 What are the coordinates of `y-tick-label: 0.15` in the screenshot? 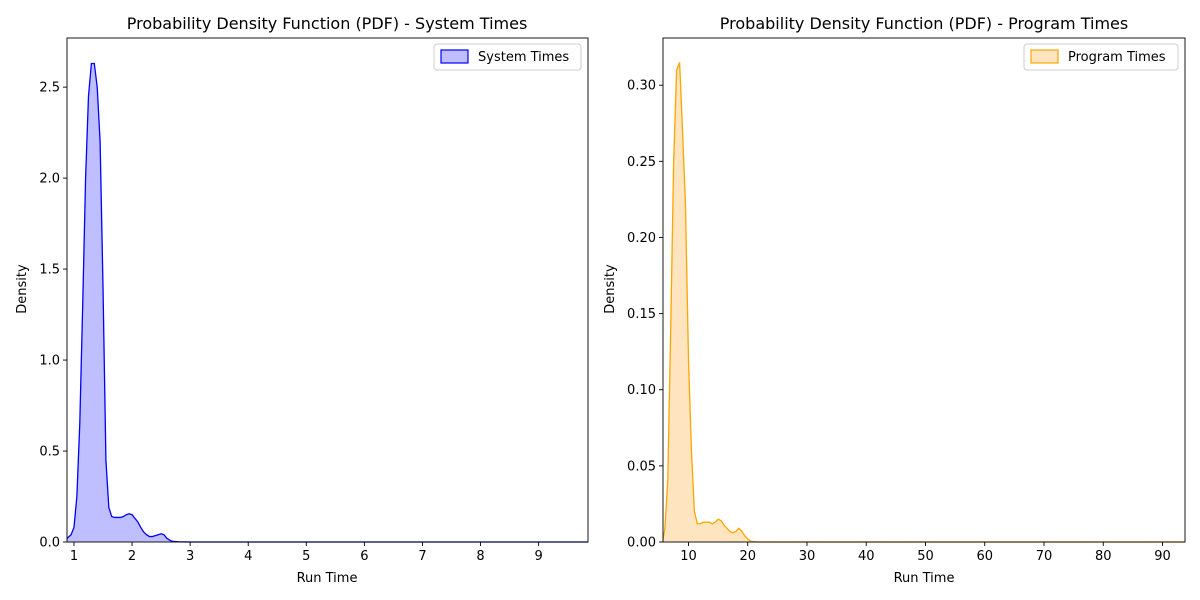 It's located at (641, 314).